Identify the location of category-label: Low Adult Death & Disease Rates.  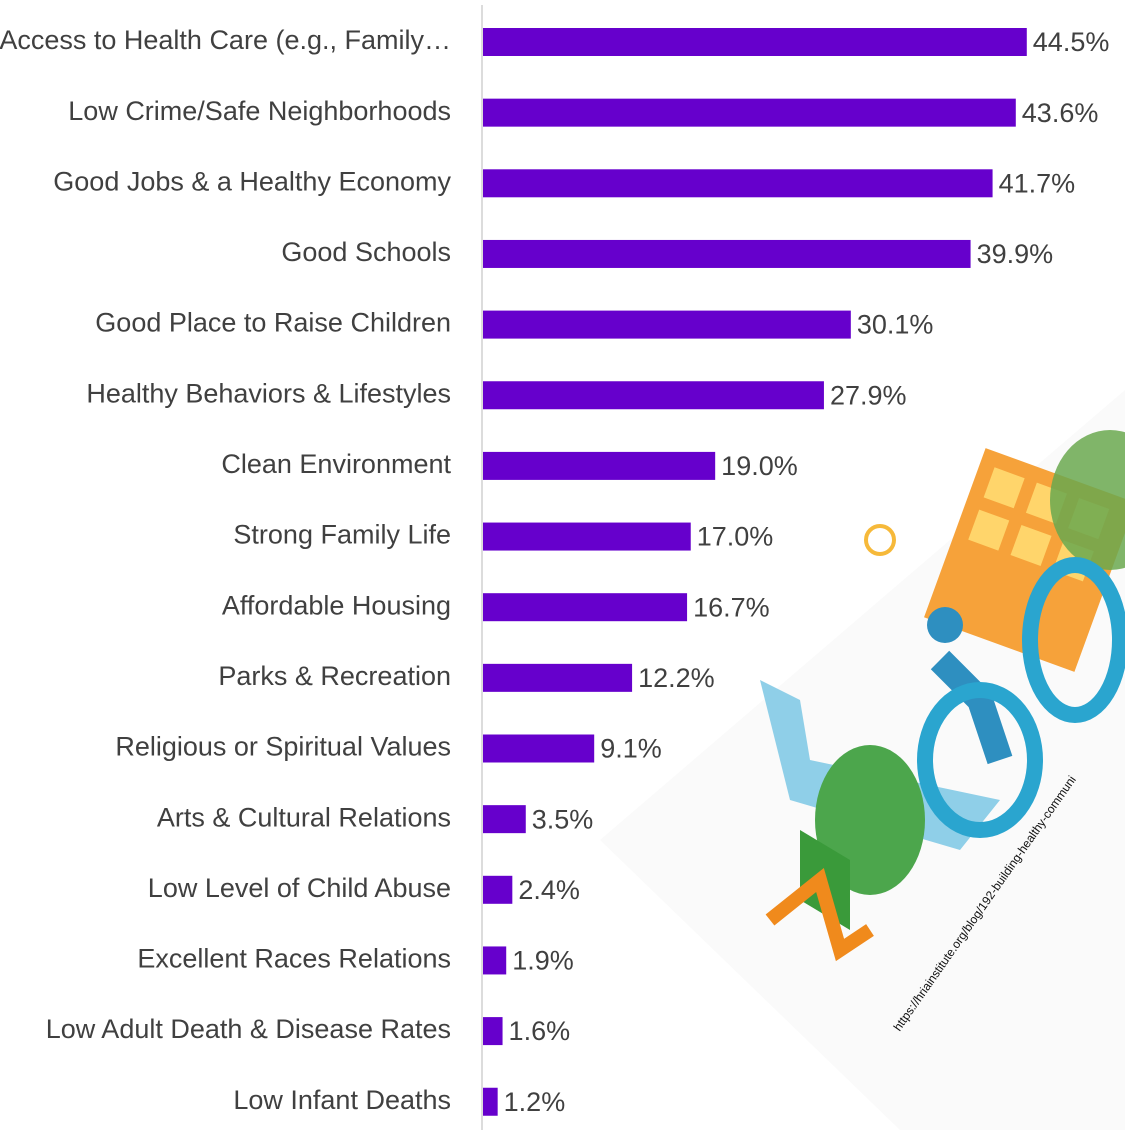
(248, 1029).